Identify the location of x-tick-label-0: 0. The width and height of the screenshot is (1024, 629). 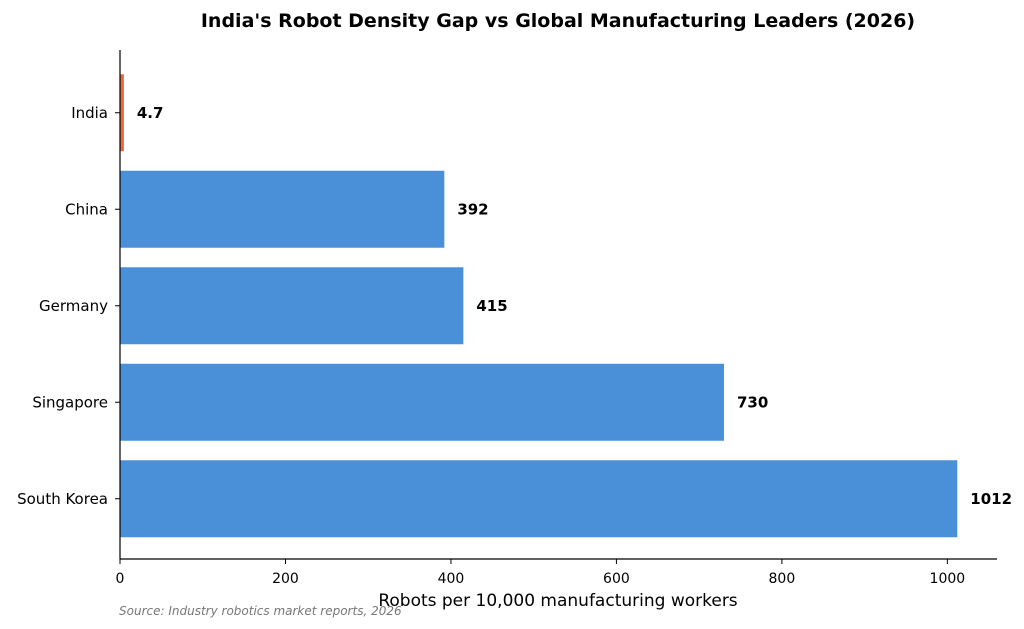
(120, 579).